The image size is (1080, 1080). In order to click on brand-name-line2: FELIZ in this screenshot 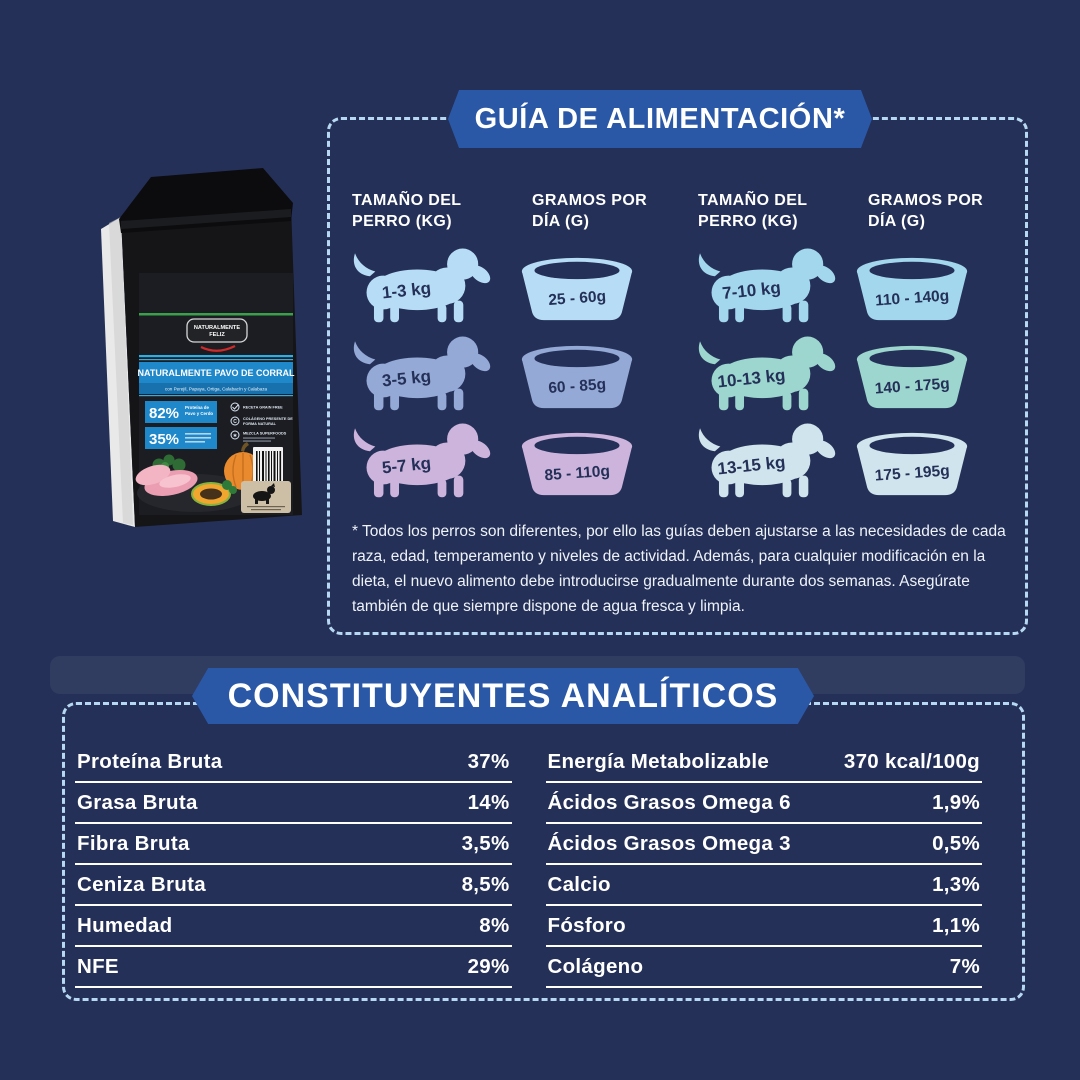, I will do `click(217, 335)`.